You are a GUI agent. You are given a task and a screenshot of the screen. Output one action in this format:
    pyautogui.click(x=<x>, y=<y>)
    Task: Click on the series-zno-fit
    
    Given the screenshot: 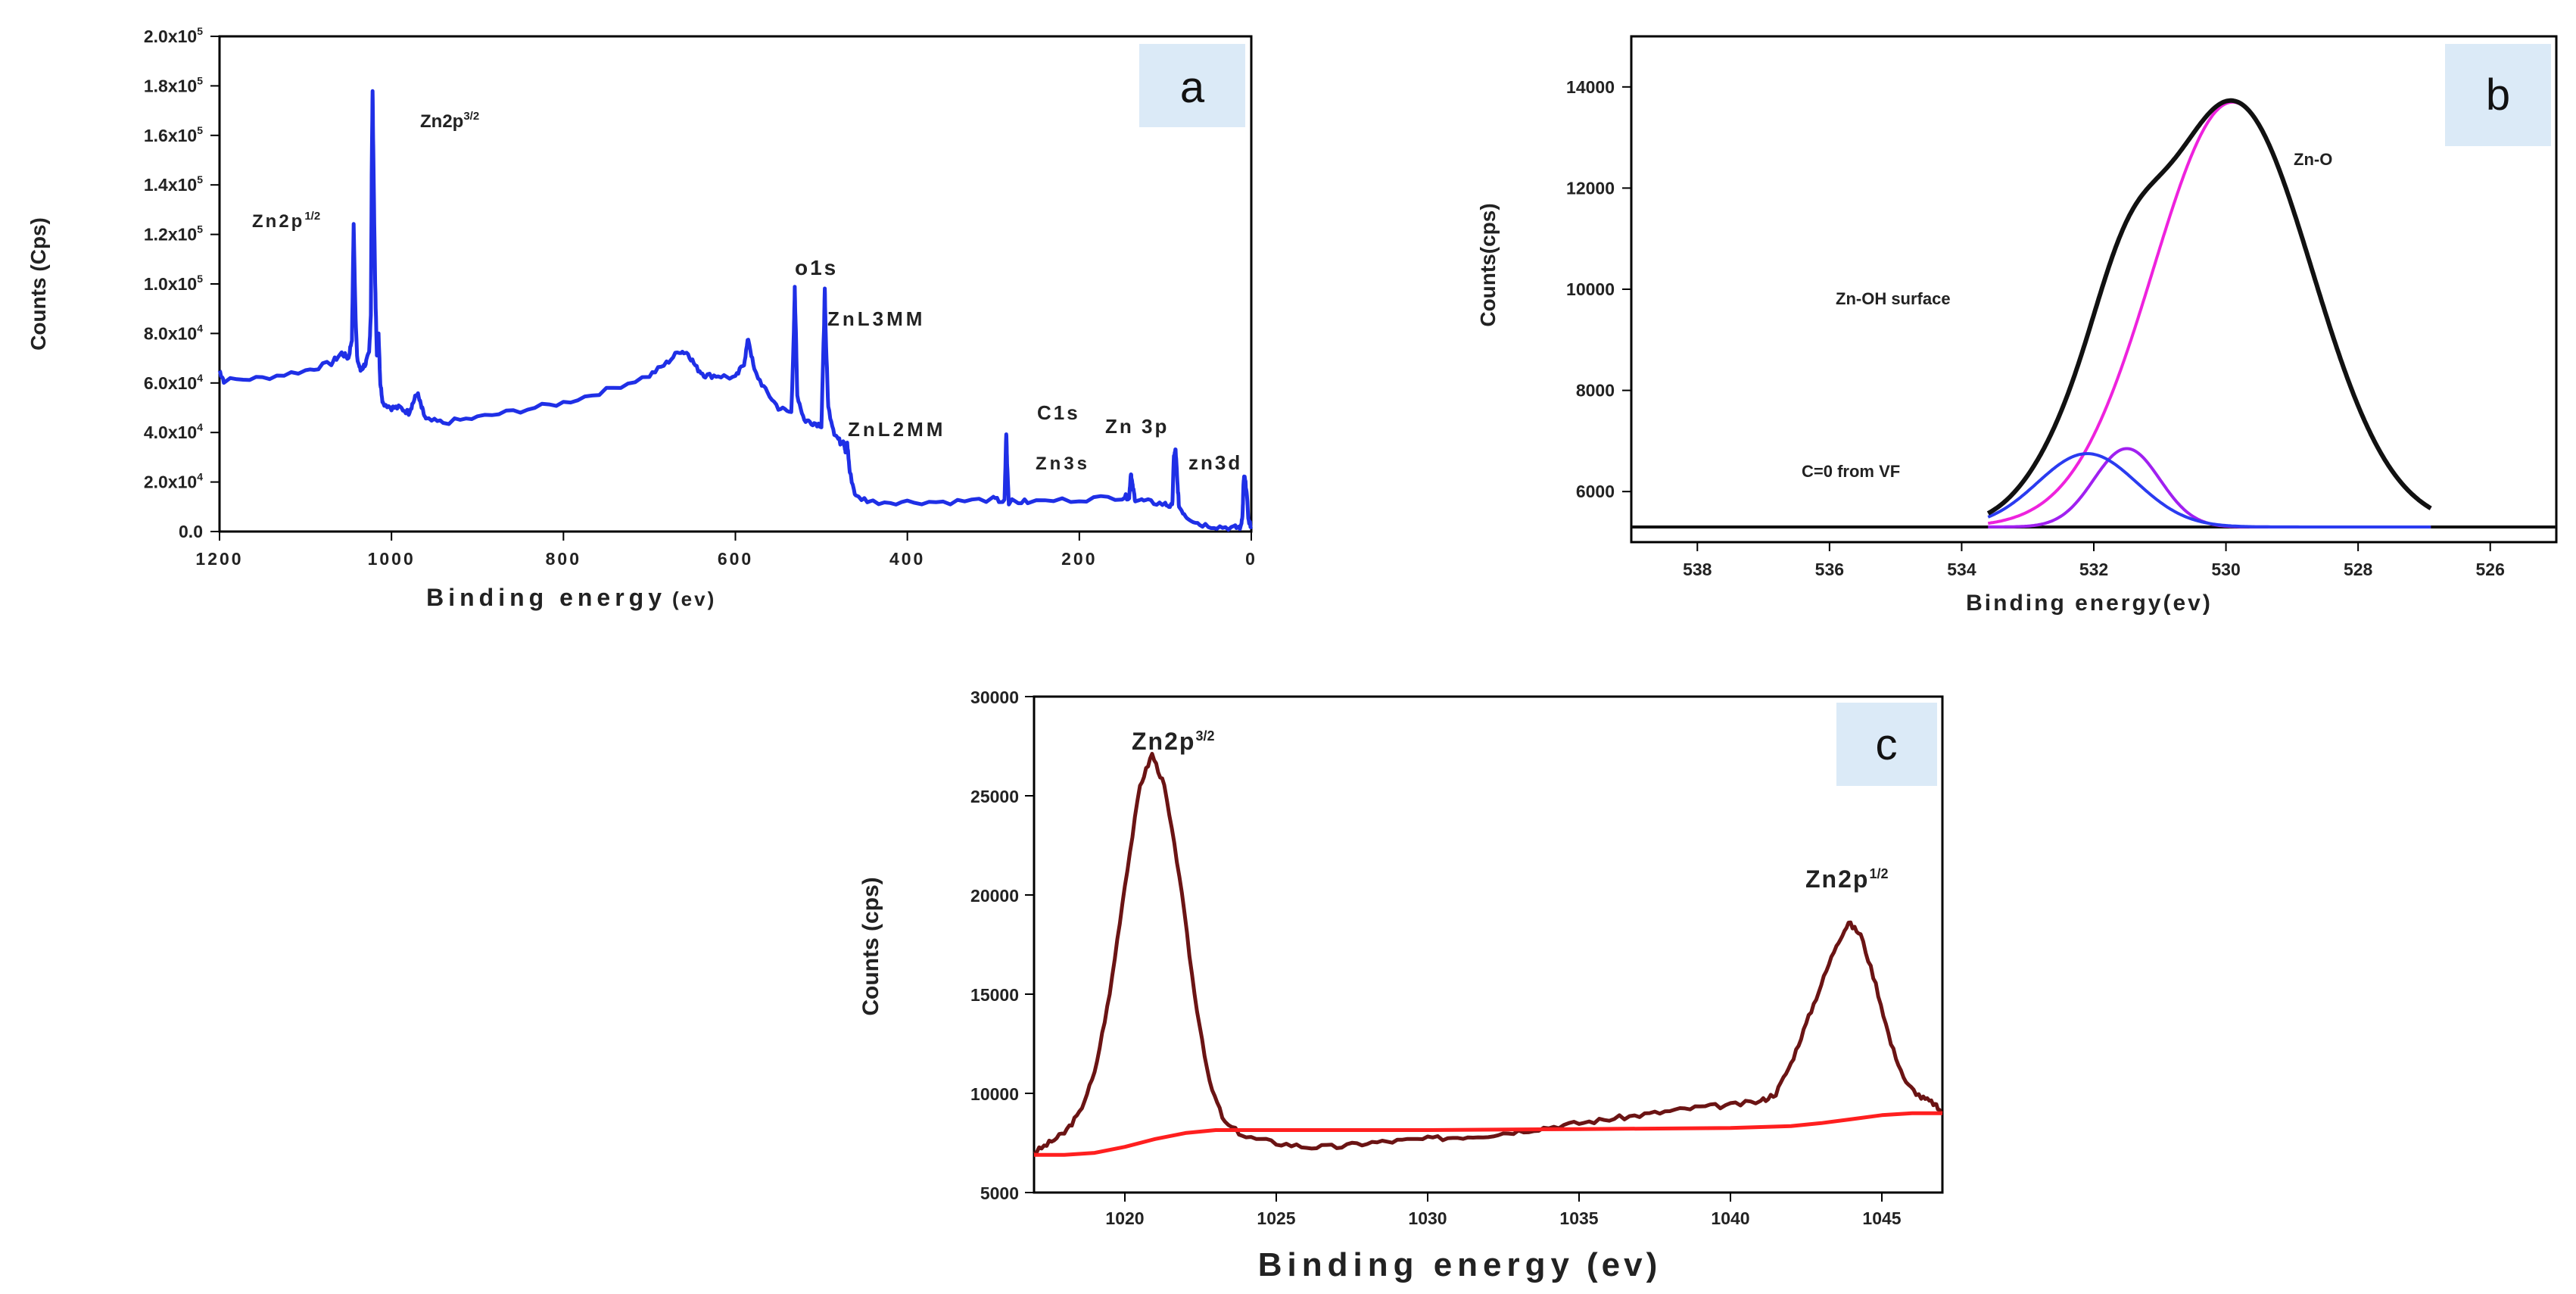 What is the action you would take?
    pyautogui.click(x=2210, y=312)
    